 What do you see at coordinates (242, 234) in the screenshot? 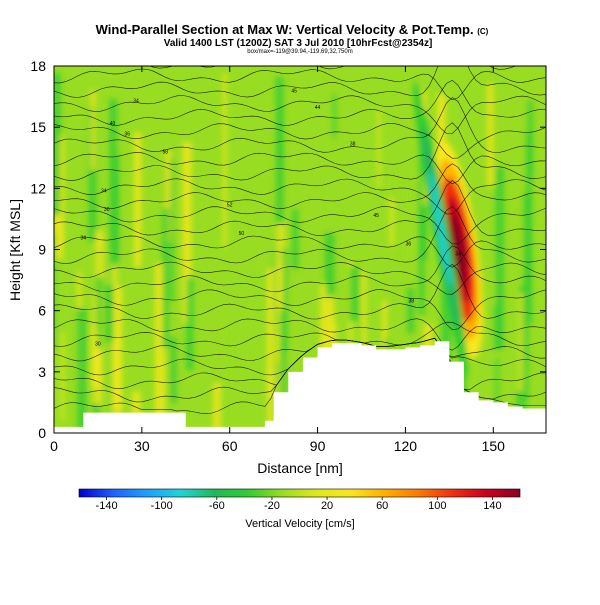
I see `isentrope-label: 50` at bounding box center [242, 234].